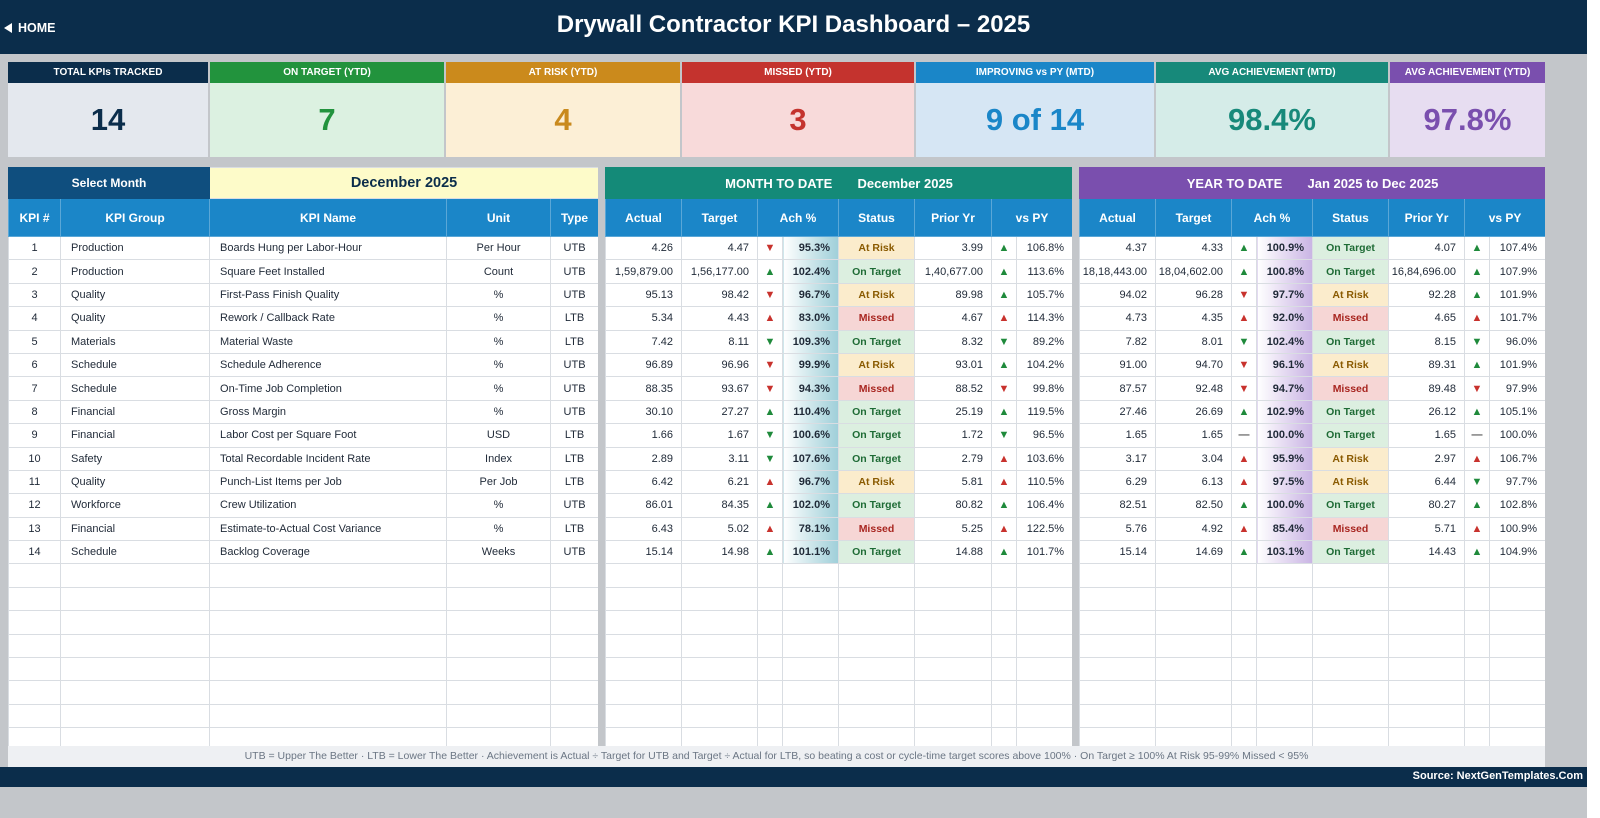 The width and height of the screenshot is (1600, 818). What do you see at coordinates (328, 217) in the screenshot?
I see `col-kpi-name: KPI Name` at bounding box center [328, 217].